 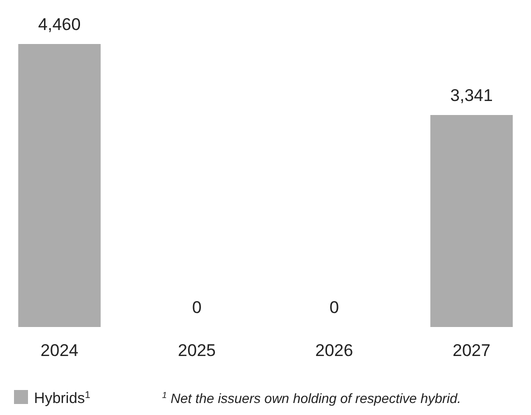 I want to click on x-tick-label: 2024, so click(x=59, y=350).